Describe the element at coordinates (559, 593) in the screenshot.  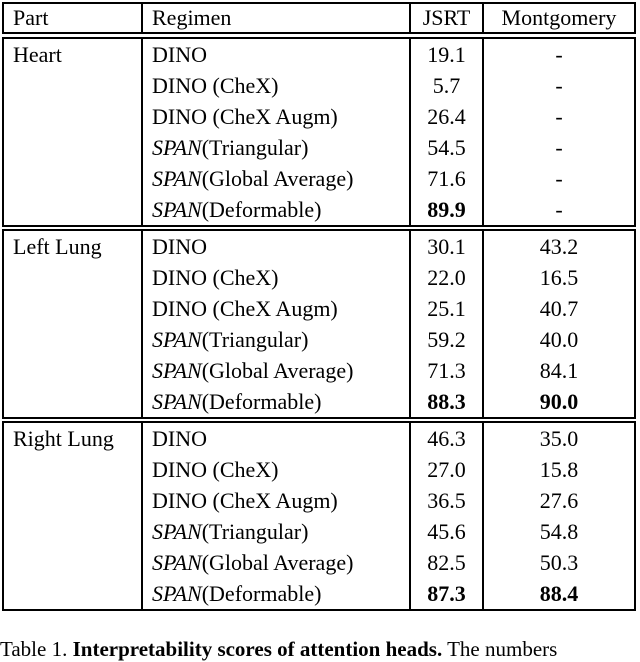
I see `montgomery-value-best: 88.4` at that location.